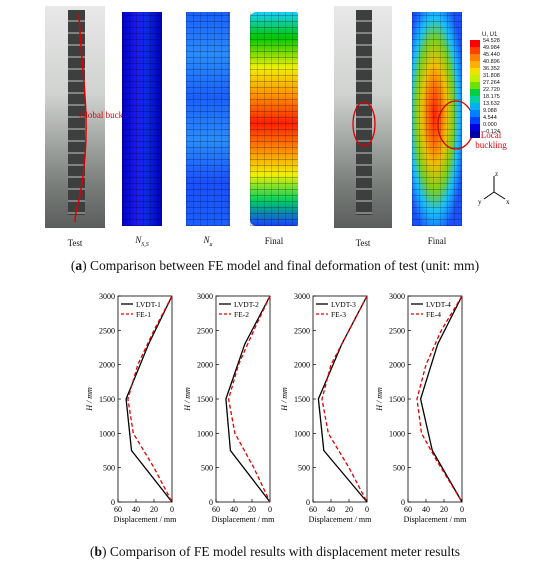 The image size is (550, 570). What do you see at coordinates (241, 314) in the screenshot?
I see `legend-label: FE-2` at bounding box center [241, 314].